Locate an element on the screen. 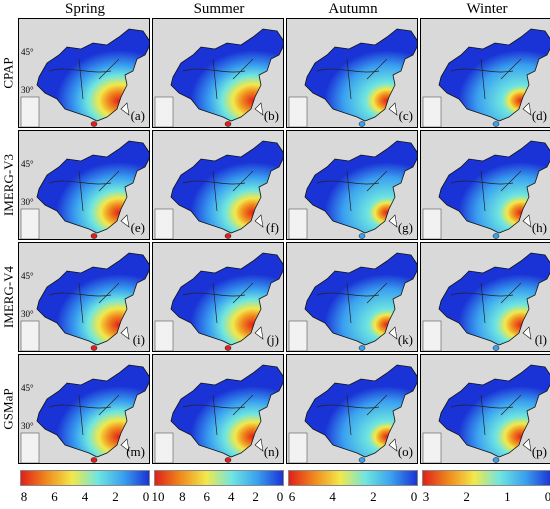 This screenshot has width=550, height=509. colorbar-tick-label: 8 is located at coordinates (24, 496).